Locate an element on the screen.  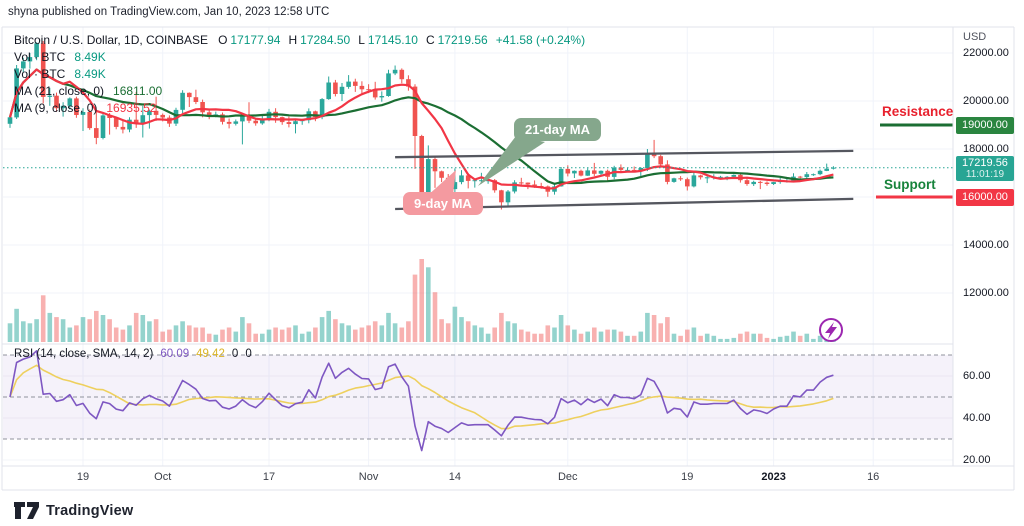
price-scale-label: 14000.00 is located at coordinates (986, 245).